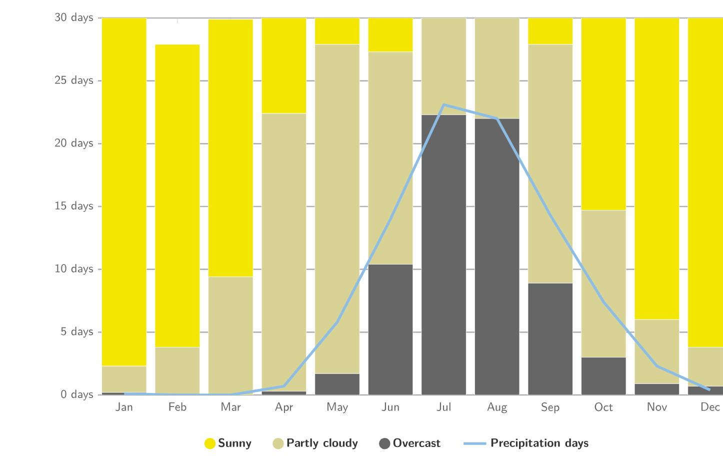 The image size is (723, 469). Describe the element at coordinates (322, 444) in the screenshot. I see `legend-label: Partly cloudy` at that location.